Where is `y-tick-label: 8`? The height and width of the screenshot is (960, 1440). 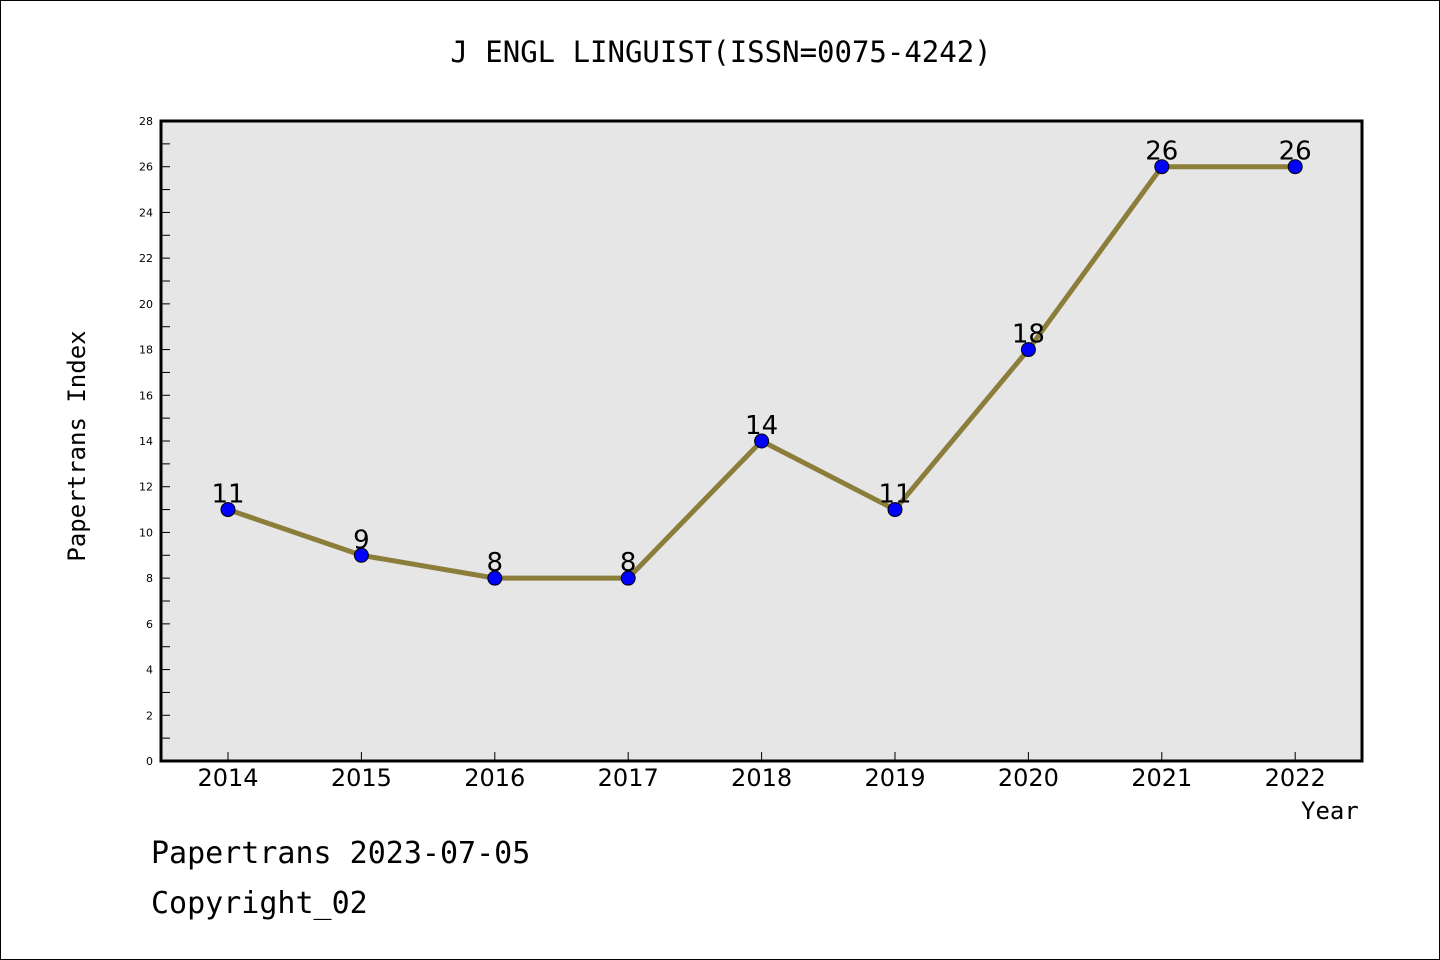 y-tick-label: 8 is located at coordinates (149, 578).